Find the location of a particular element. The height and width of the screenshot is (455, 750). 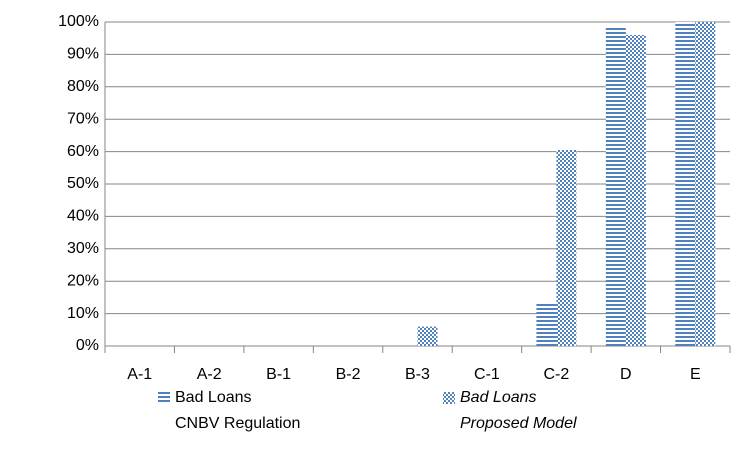

y-tick-label: 70% is located at coordinates (83, 118).